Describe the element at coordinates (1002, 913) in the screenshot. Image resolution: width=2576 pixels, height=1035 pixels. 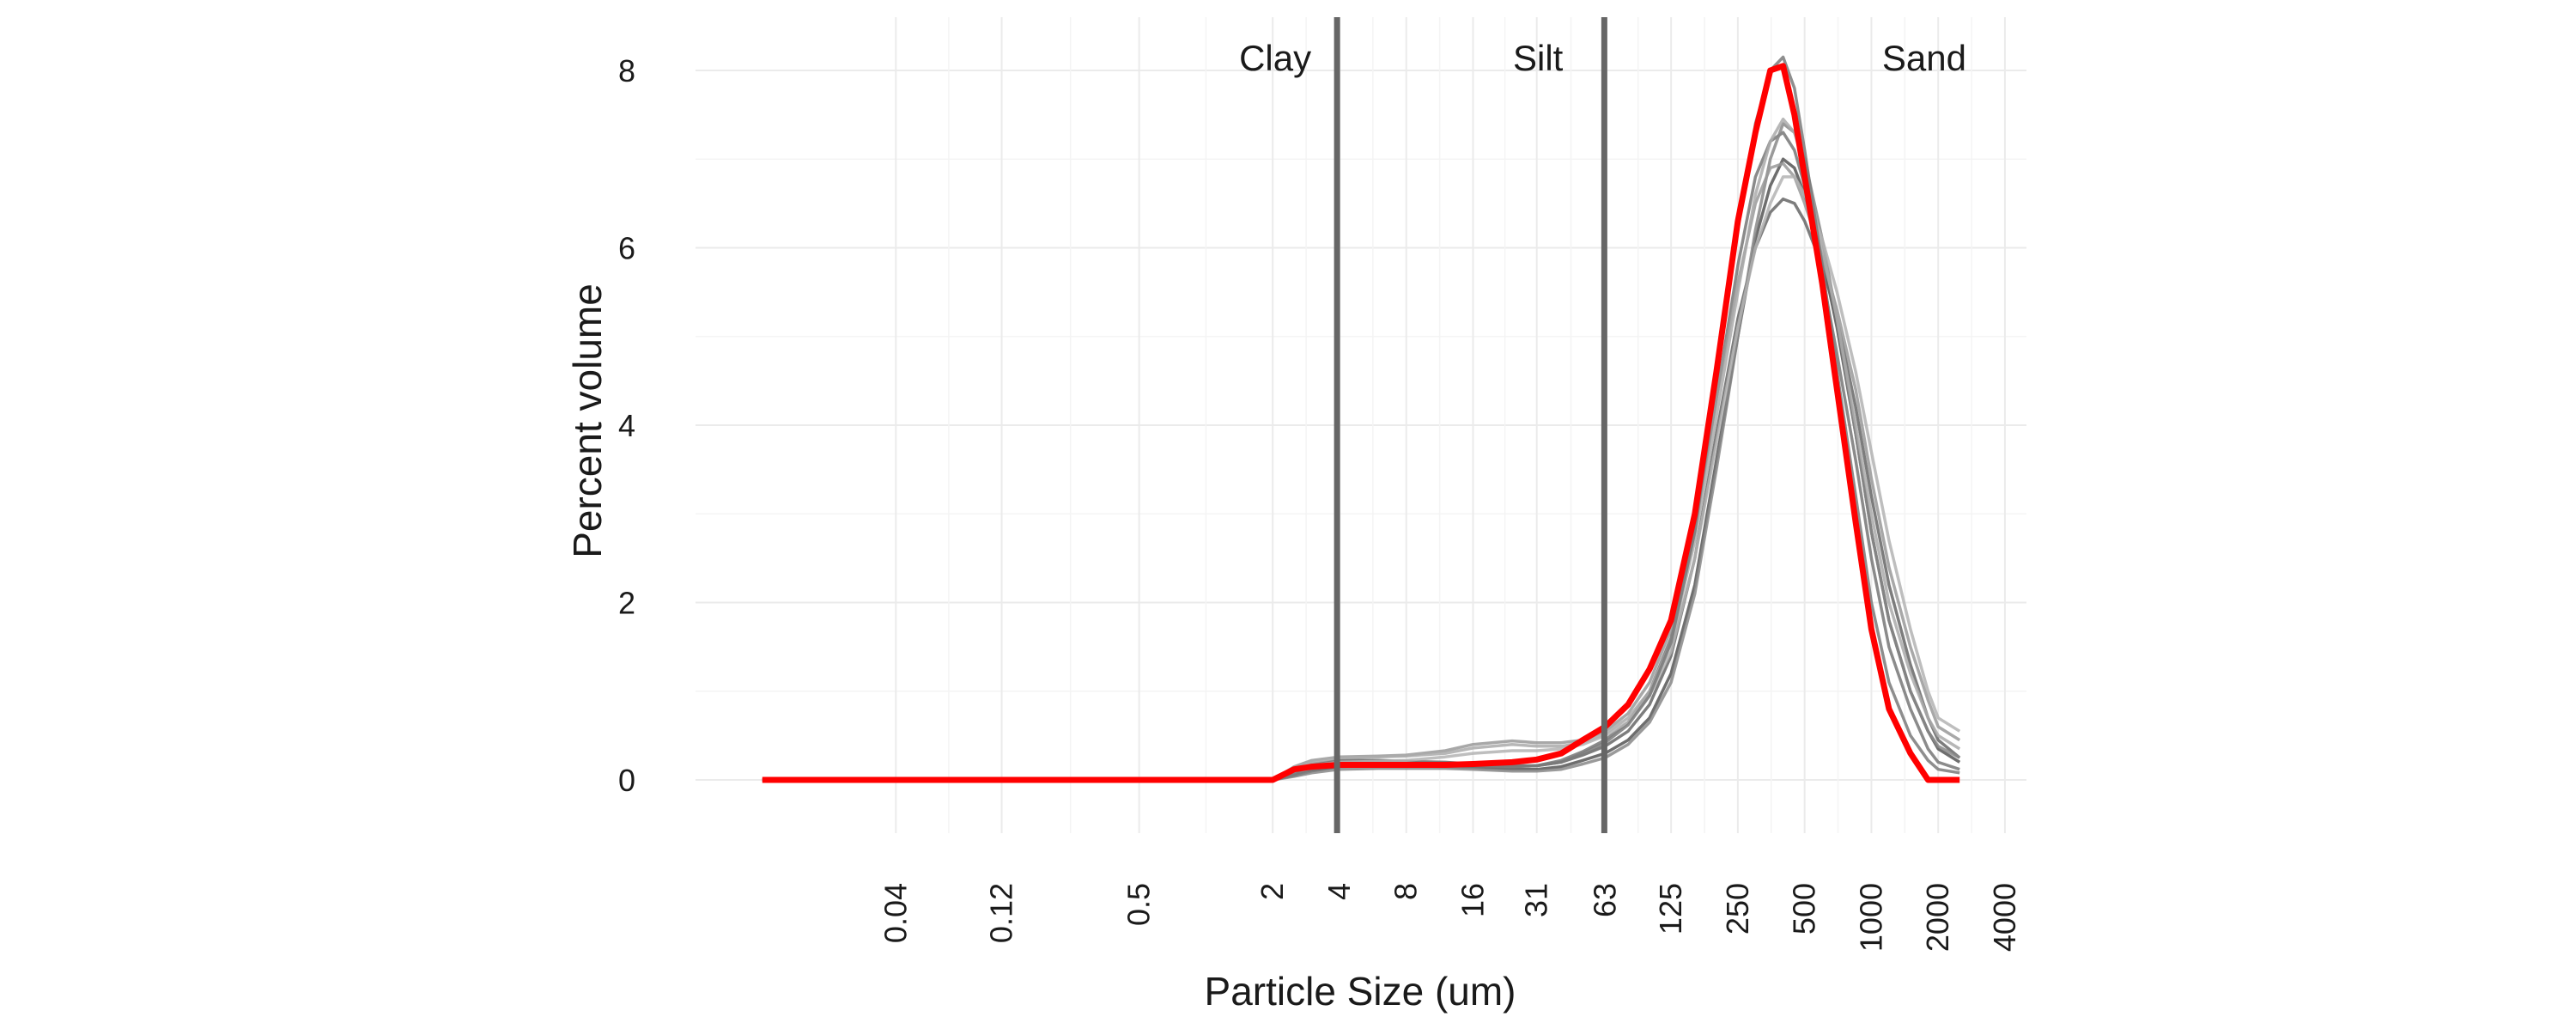
I see `x-tick-label: 0.12` at that location.